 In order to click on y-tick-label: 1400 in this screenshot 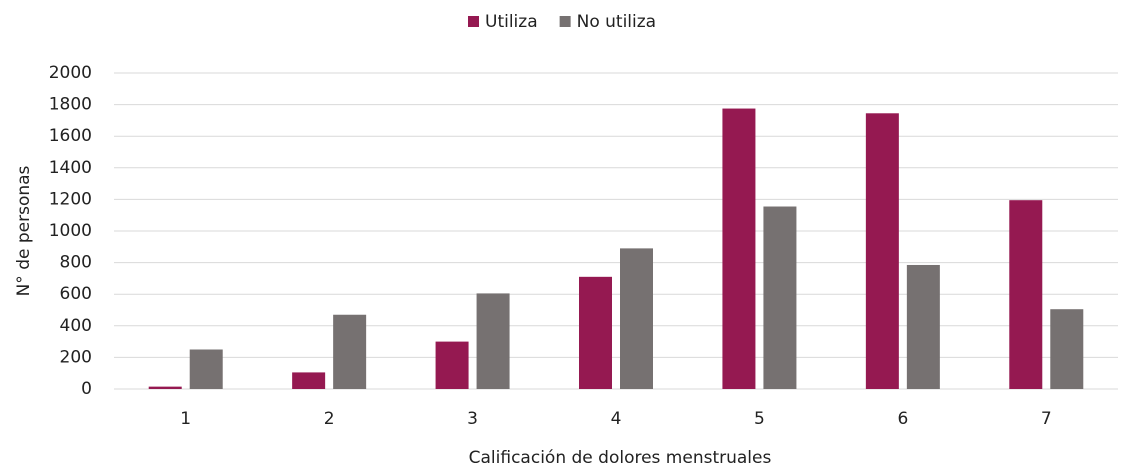, I will do `click(70, 168)`.